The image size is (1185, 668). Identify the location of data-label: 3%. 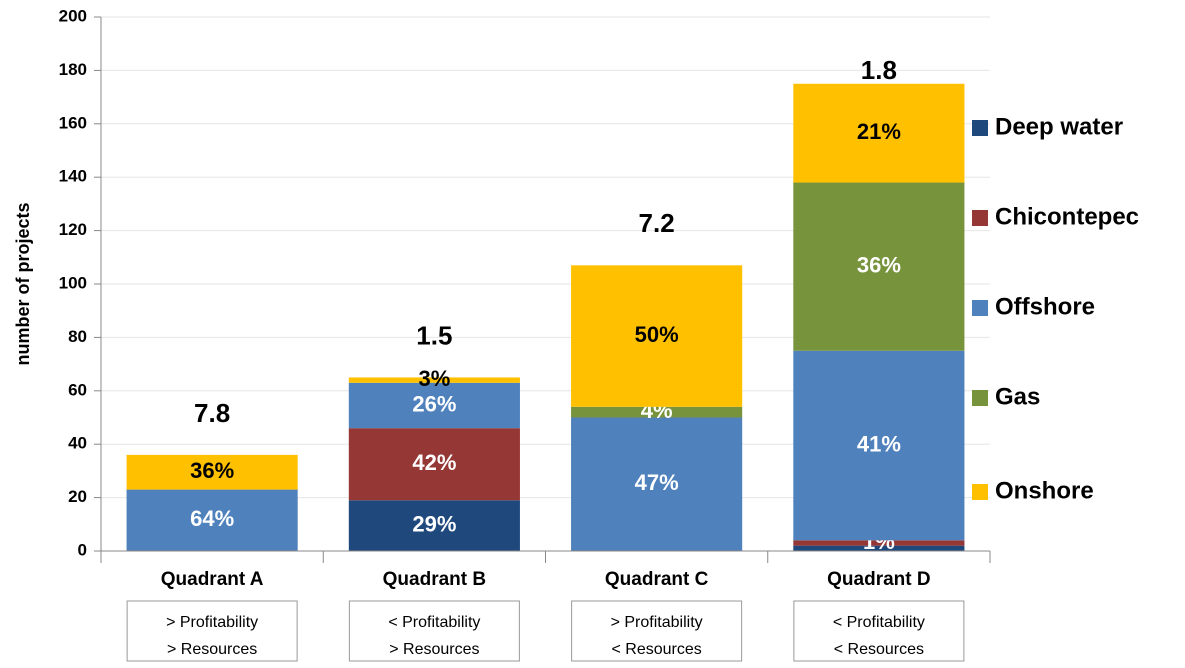
(434, 378).